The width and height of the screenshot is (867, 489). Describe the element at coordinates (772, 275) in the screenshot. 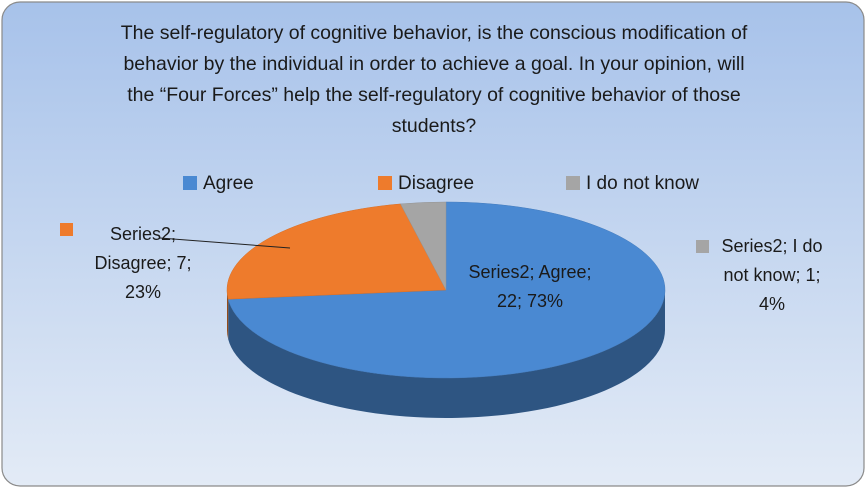

I see `data-label: Series2; I do not know; 1; 4%` at that location.